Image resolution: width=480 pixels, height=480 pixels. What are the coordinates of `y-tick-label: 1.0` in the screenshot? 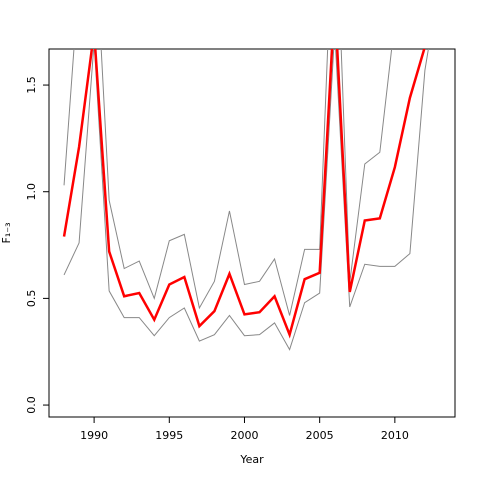 It's located at (31, 192).